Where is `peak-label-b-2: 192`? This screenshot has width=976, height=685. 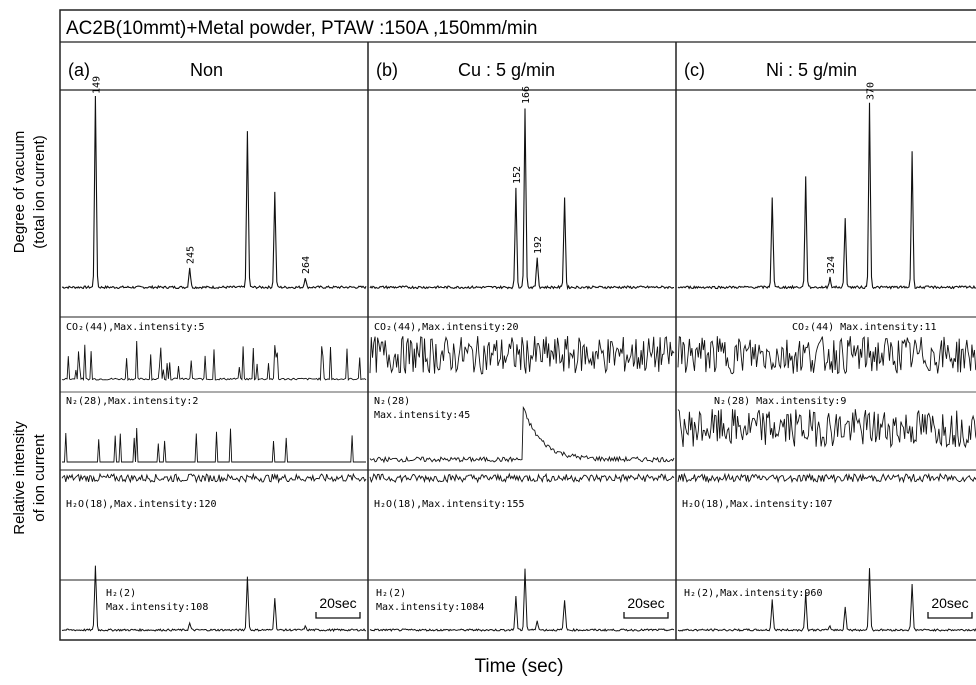 peak-label-b-2: 192 is located at coordinates (538, 245).